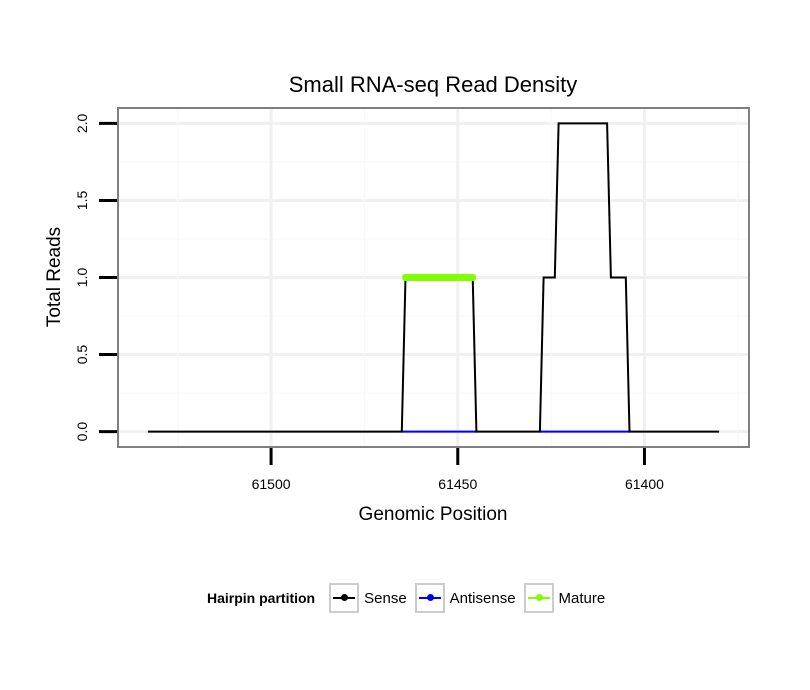  Describe the element at coordinates (538, 598) in the screenshot. I see `legend-key-mature` at that location.